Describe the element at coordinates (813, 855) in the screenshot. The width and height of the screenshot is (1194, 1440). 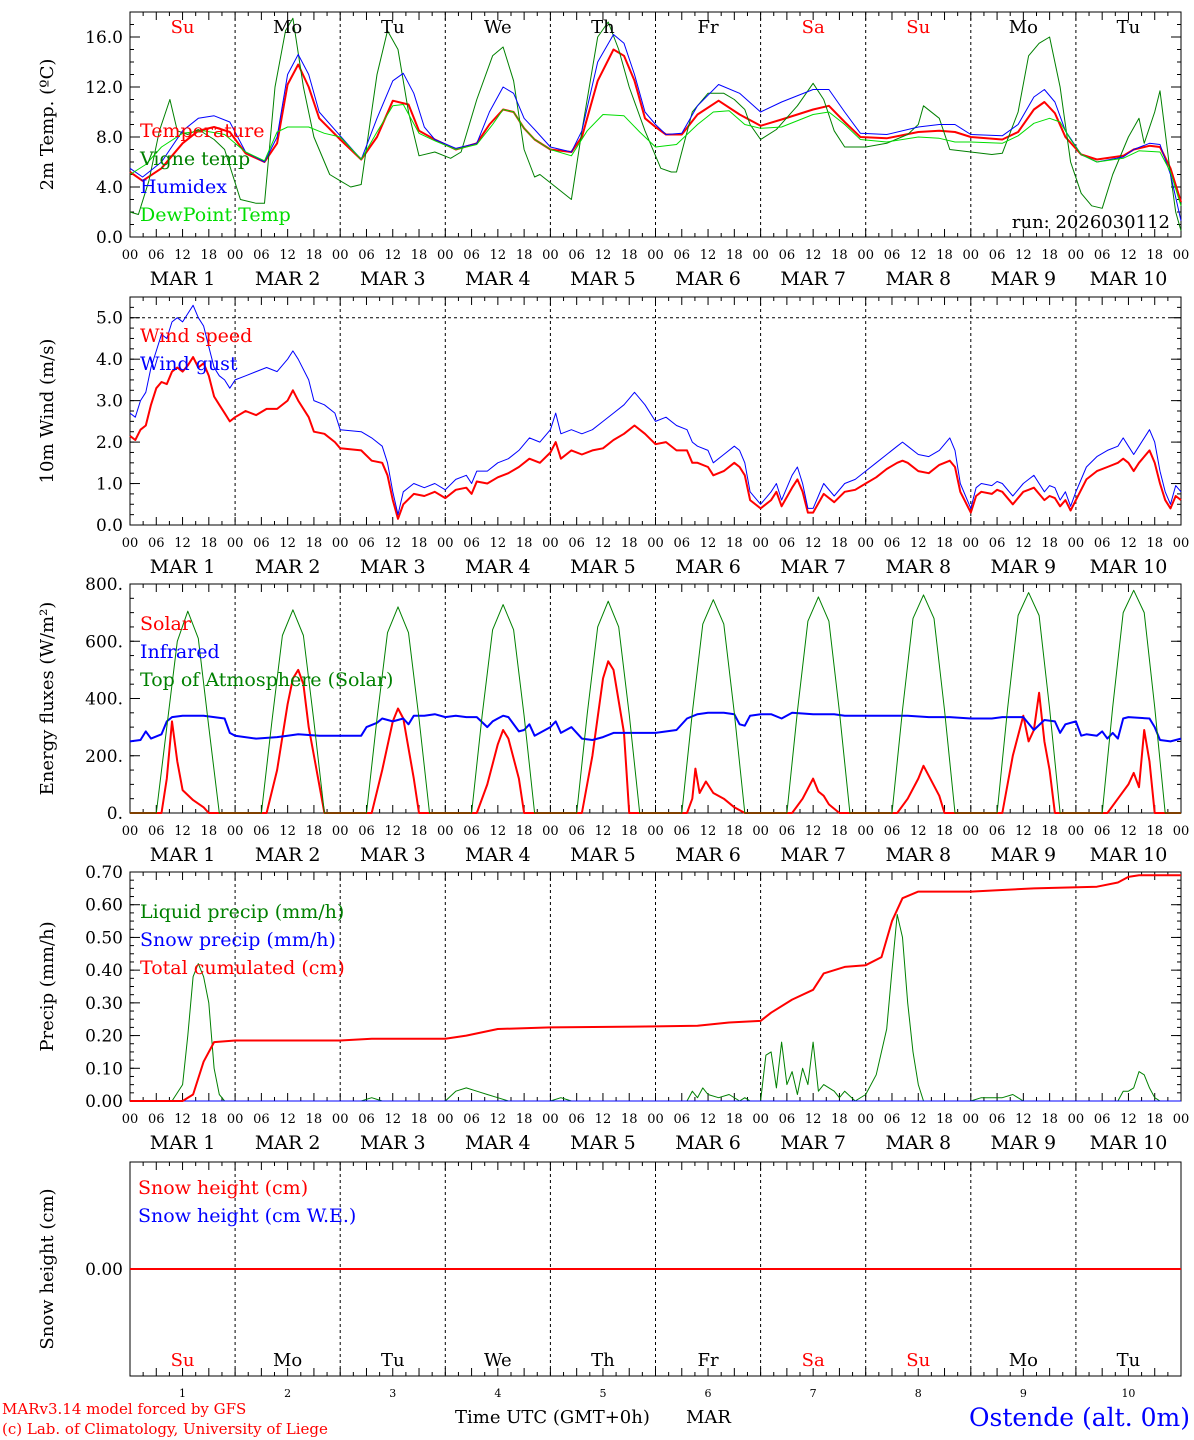
I see `date-label: MAR 7` at that location.